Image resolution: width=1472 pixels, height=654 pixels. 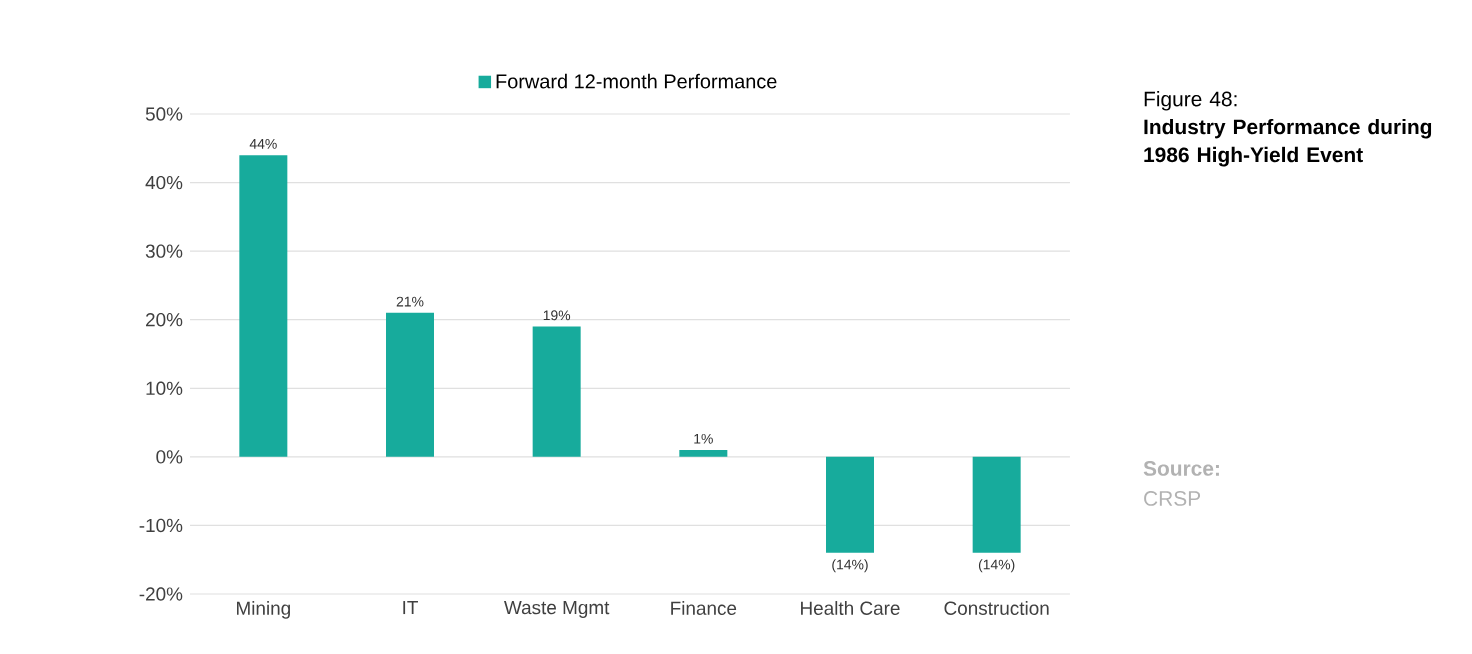 What do you see at coordinates (1181, 468) in the screenshot?
I see `source-note: Source:` at bounding box center [1181, 468].